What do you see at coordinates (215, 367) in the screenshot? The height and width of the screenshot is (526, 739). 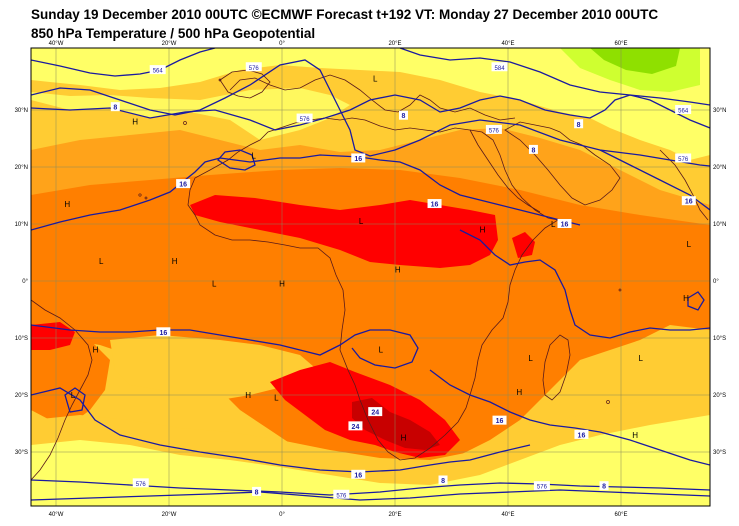 I see `pale-yellow-south-atlantic` at bounding box center [215, 367].